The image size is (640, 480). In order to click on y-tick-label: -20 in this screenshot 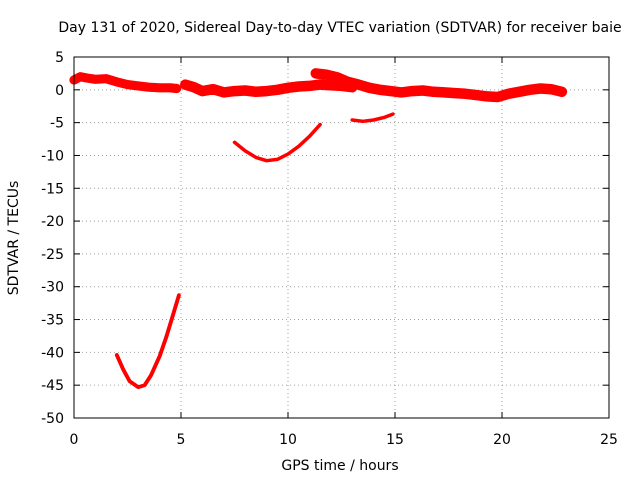, I will do `click(52, 222)`.